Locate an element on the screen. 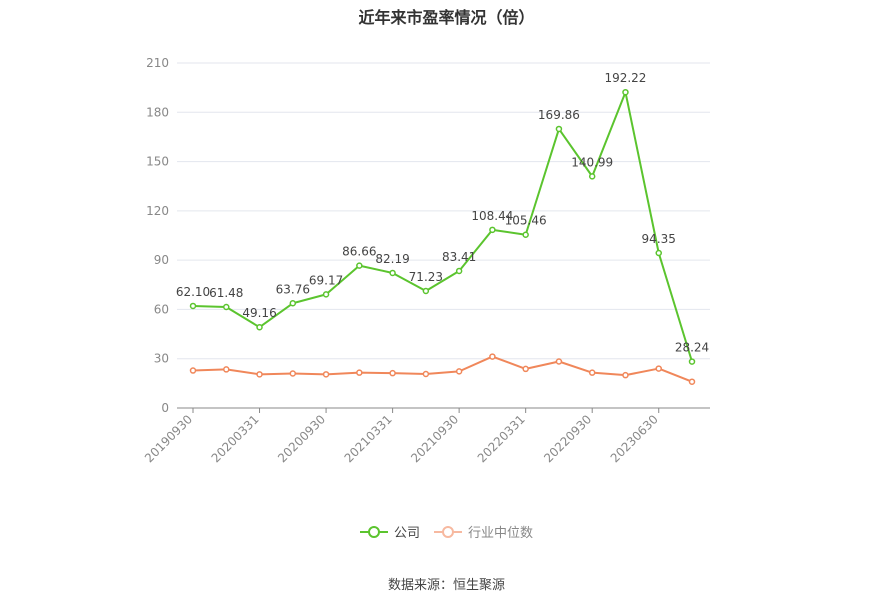 The image size is (893, 603). data-label: 82.19 is located at coordinates (392, 259).